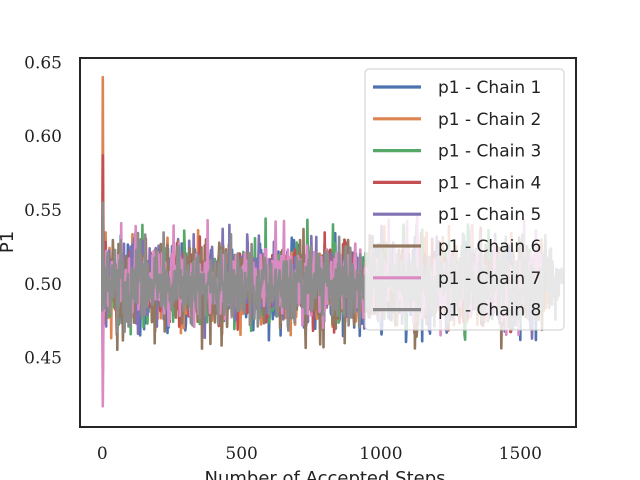 The image size is (640, 480). What do you see at coordinates (489, 247) in the screenshot?
I see `legend-label: p1 - Chain 6` at bounding box center [489, 247].